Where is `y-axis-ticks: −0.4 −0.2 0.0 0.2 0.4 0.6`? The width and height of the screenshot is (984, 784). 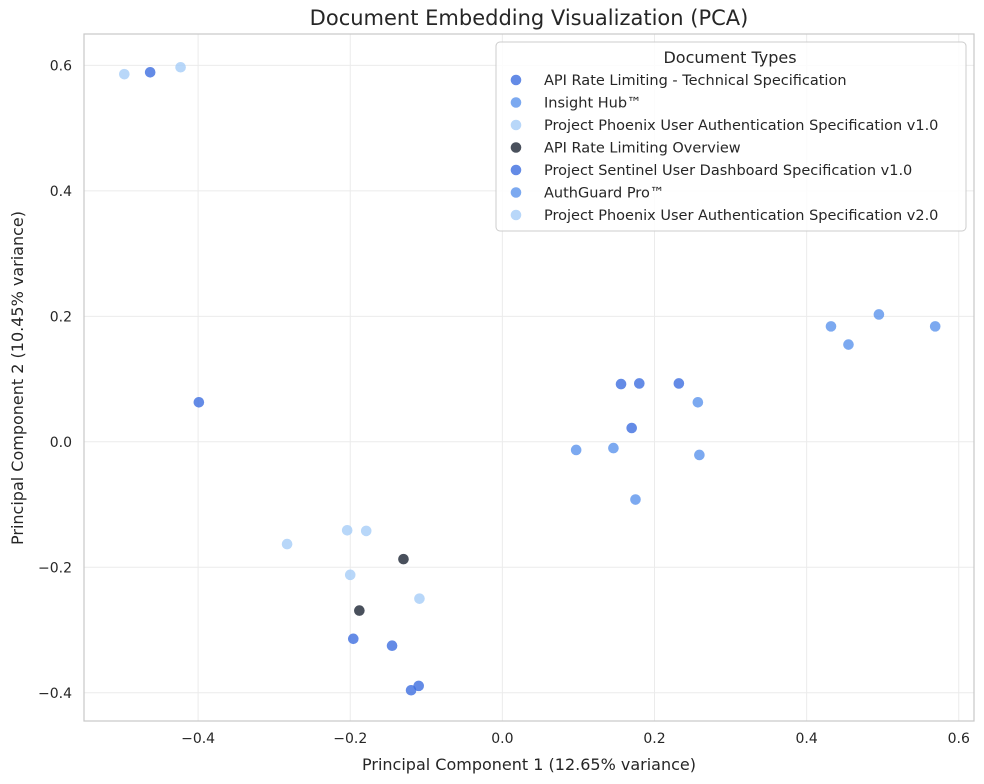 y-axis-ticks: −0.4 −0.2 0.0 0.2 0.4 0.6 is located at coordinates (55, 379).